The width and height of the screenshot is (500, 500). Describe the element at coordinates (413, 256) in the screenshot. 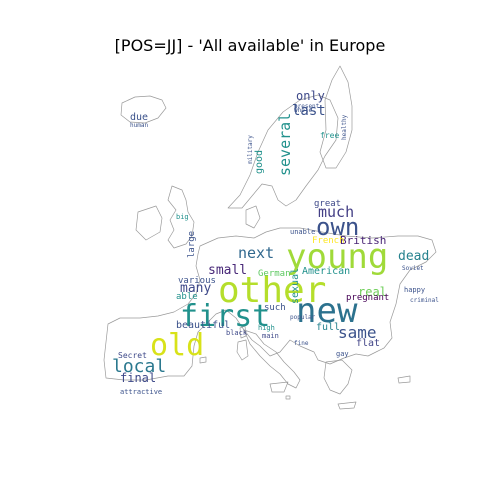

I see `word-dead: dead` at that location.